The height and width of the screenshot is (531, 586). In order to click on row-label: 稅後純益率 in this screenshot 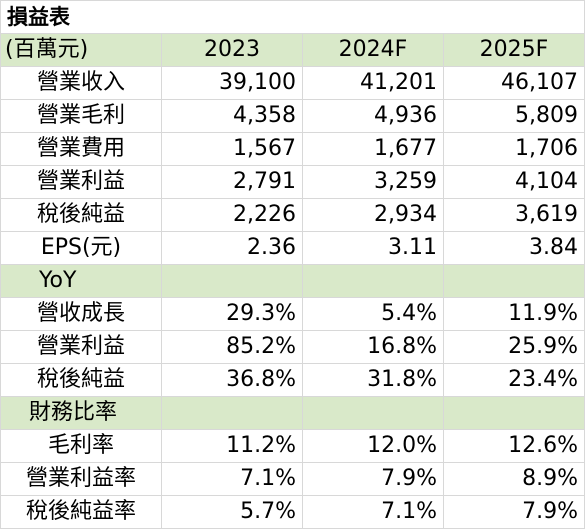, I will do `click(81, 512)`.